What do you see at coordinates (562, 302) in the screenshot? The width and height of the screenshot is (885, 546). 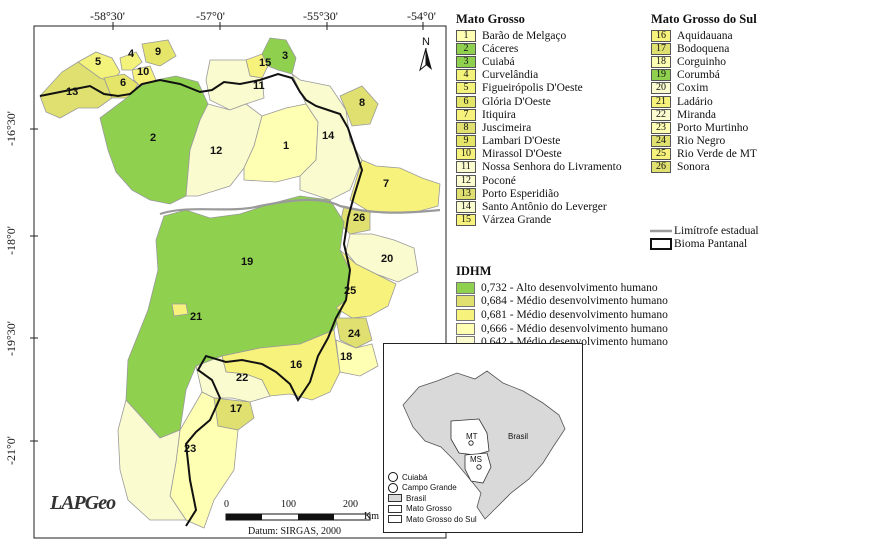 I see `idhm-class: 0,684 - Médio desenvolvimento humano` at bounding box center [562, 302].